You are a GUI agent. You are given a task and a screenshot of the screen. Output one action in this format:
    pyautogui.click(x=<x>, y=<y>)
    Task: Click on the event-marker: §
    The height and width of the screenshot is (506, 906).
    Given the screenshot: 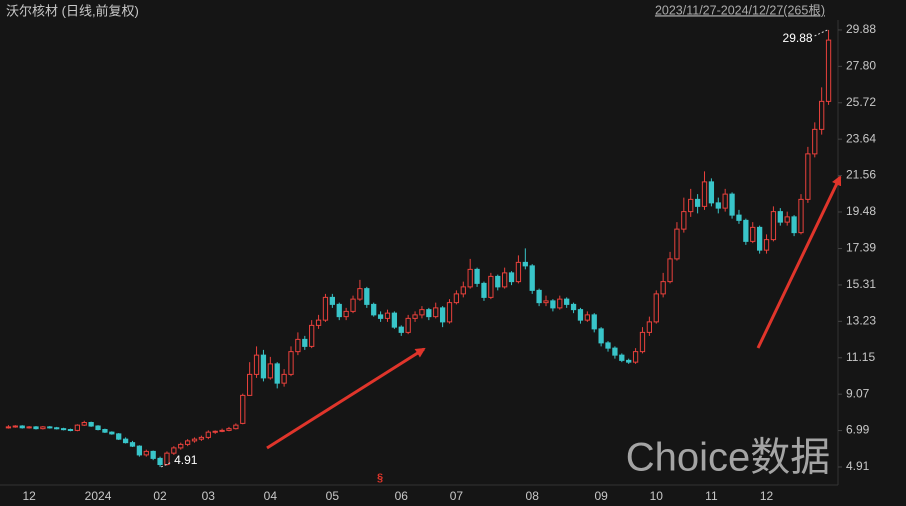 What is the action you would take?
    pyautogui.click(x=380, y=478)
    